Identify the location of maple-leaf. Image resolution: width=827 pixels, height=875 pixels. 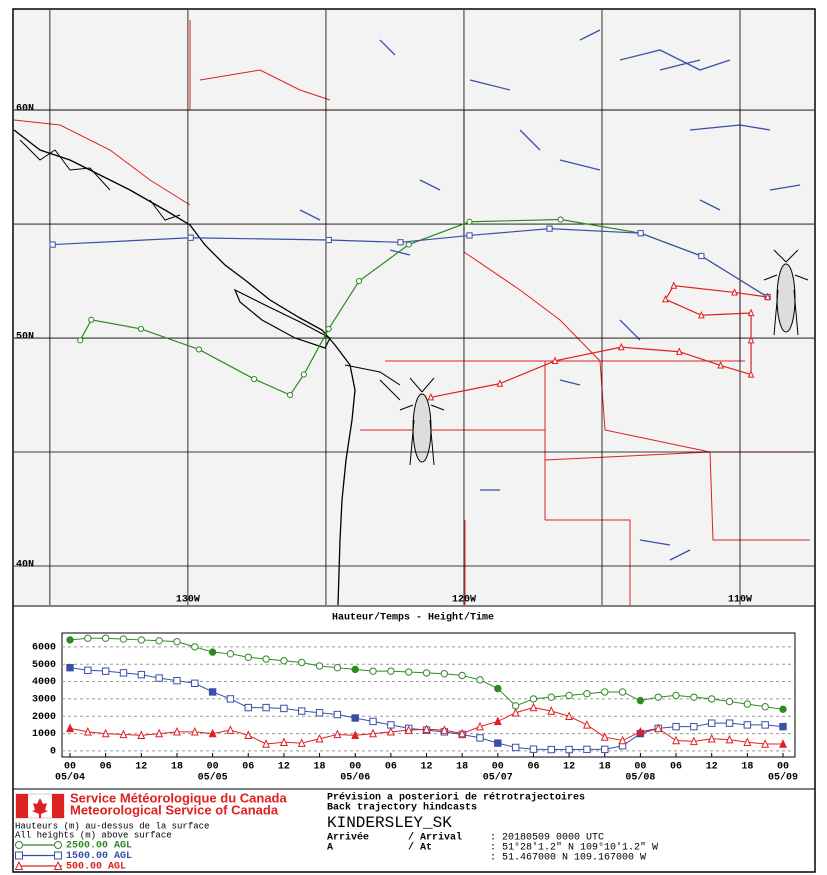
(40, 808).